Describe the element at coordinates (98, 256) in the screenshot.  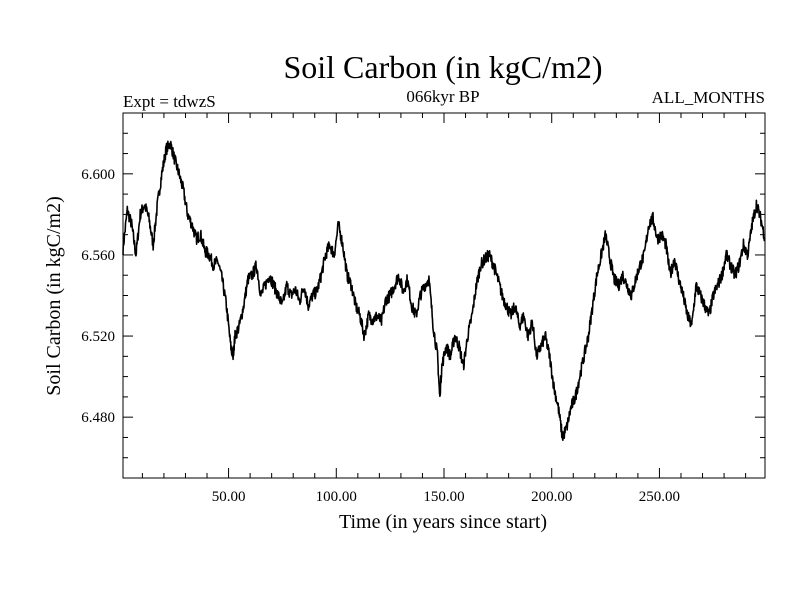
I see `y-tick-label: 6.560` at that location.